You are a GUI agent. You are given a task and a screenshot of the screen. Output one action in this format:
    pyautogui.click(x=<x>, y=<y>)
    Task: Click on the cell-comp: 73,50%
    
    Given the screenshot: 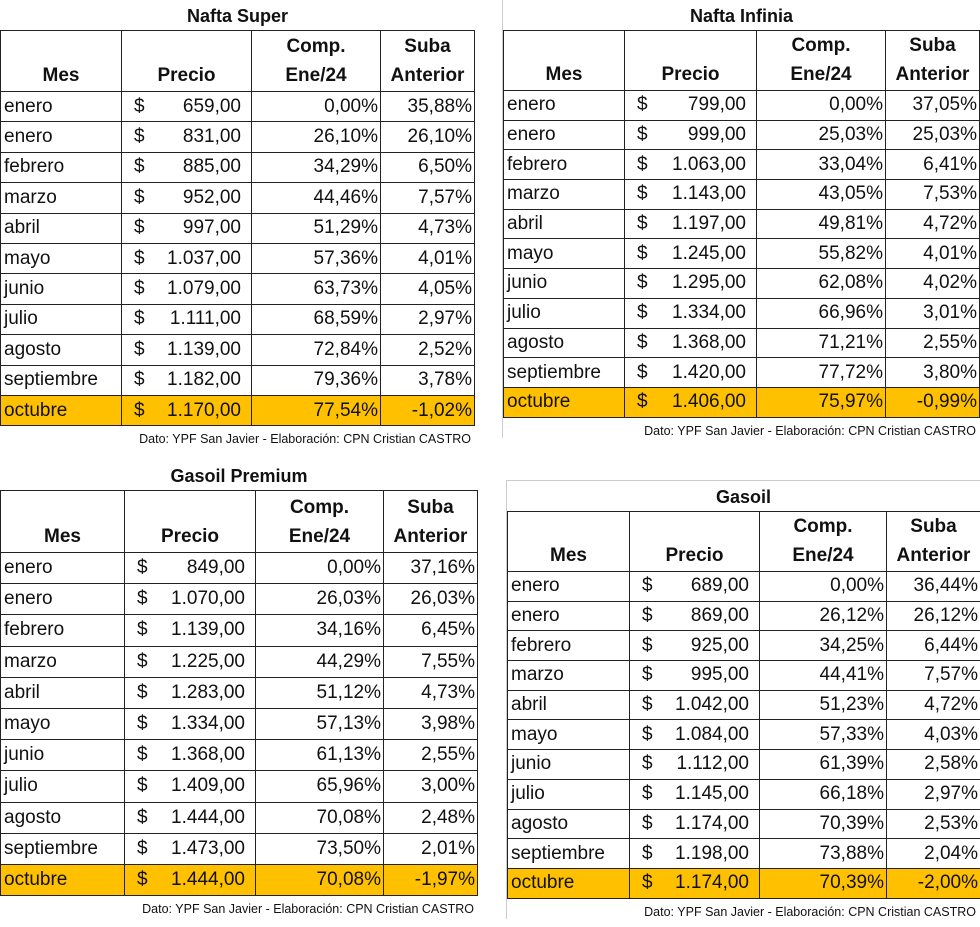 What is the action you would take?
    pyautogui.click(x=319, y=848)
    